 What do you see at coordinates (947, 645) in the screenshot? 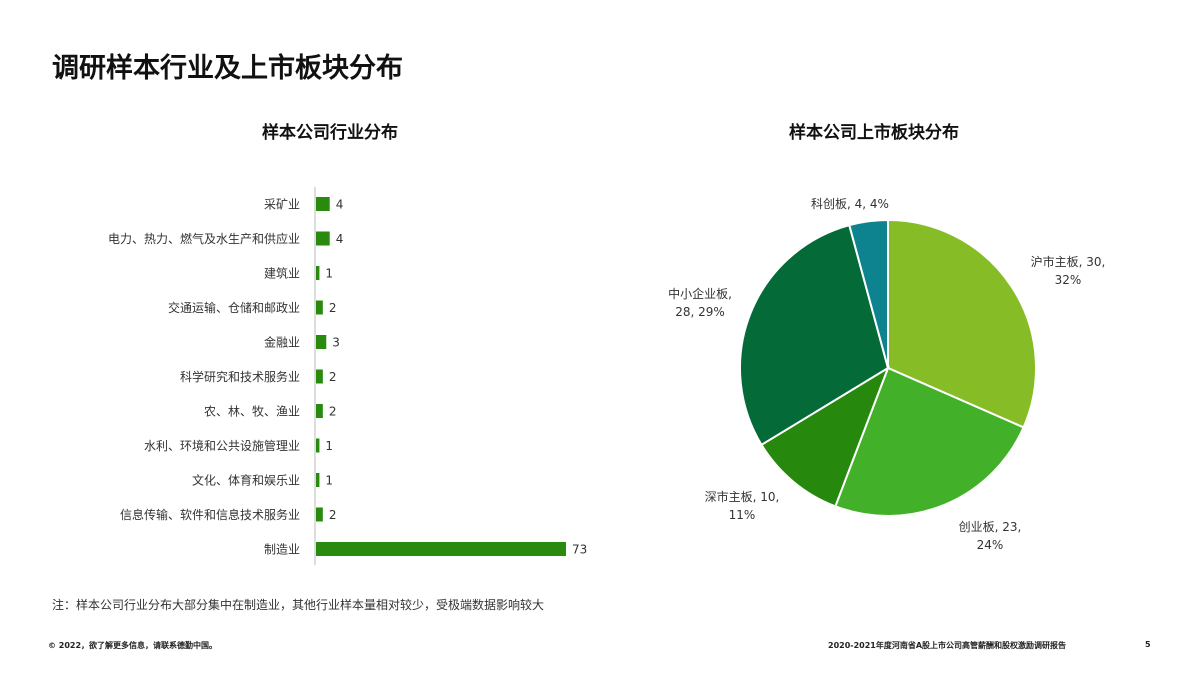
I see `footer-report-title: 2020-2021年度河南省A股上市公司高管薪酬和股权激励调研报告` at bounding box center [947, 645].